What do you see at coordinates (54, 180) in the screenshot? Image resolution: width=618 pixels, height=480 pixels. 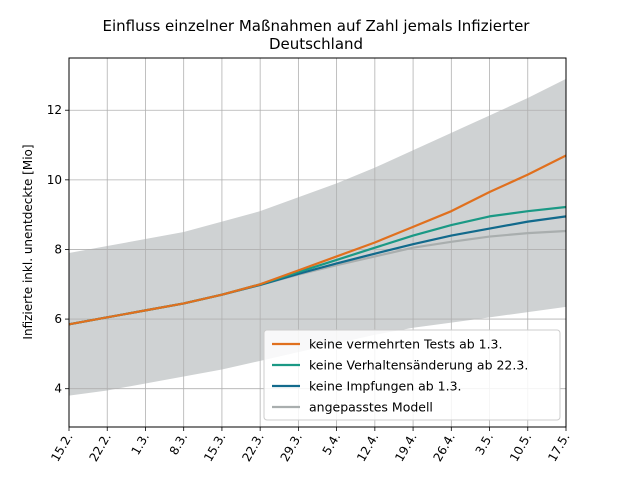 I see `y-tick-label: 10` at bounding box center [54, 180].